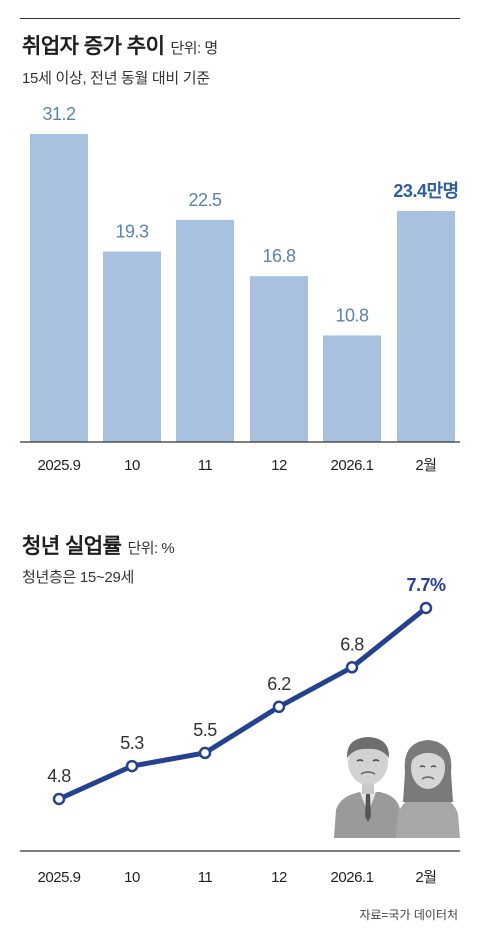 The height and width of the screenshot is (949, 480). I want to click on bar-value-label-4: 10.8, so click(352, 315).